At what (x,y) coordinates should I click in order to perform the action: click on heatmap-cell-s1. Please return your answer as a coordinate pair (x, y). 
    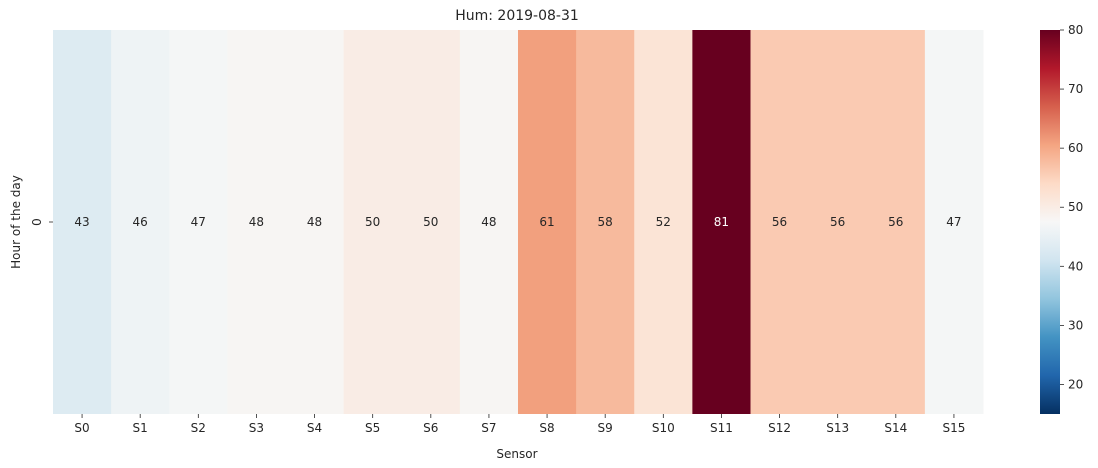
    Looking at the image, I should click on (140, 222).